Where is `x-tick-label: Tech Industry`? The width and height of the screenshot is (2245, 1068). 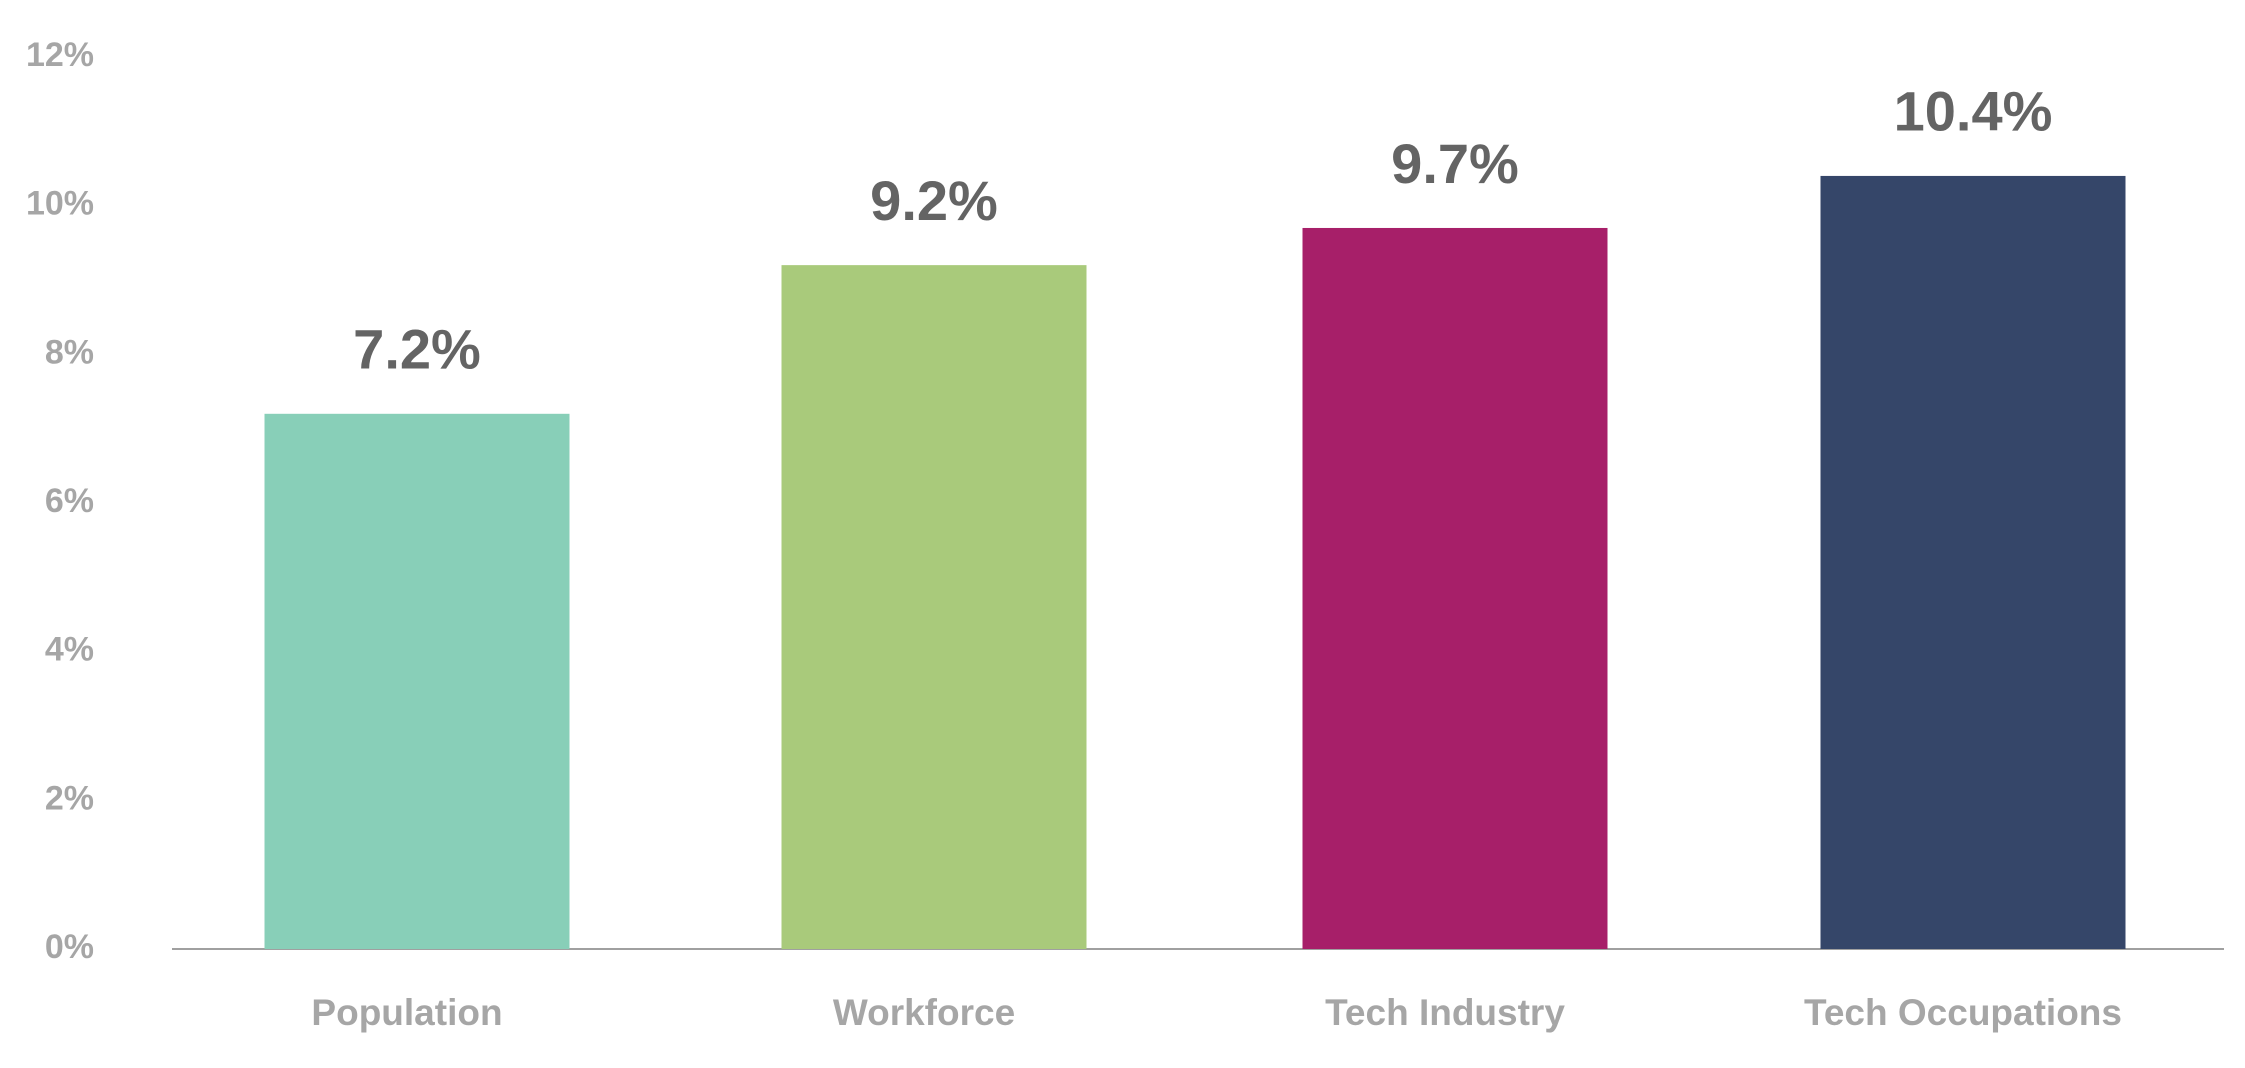
x-tick-label: Tech Industry is located at coordinates (1445, 1012).